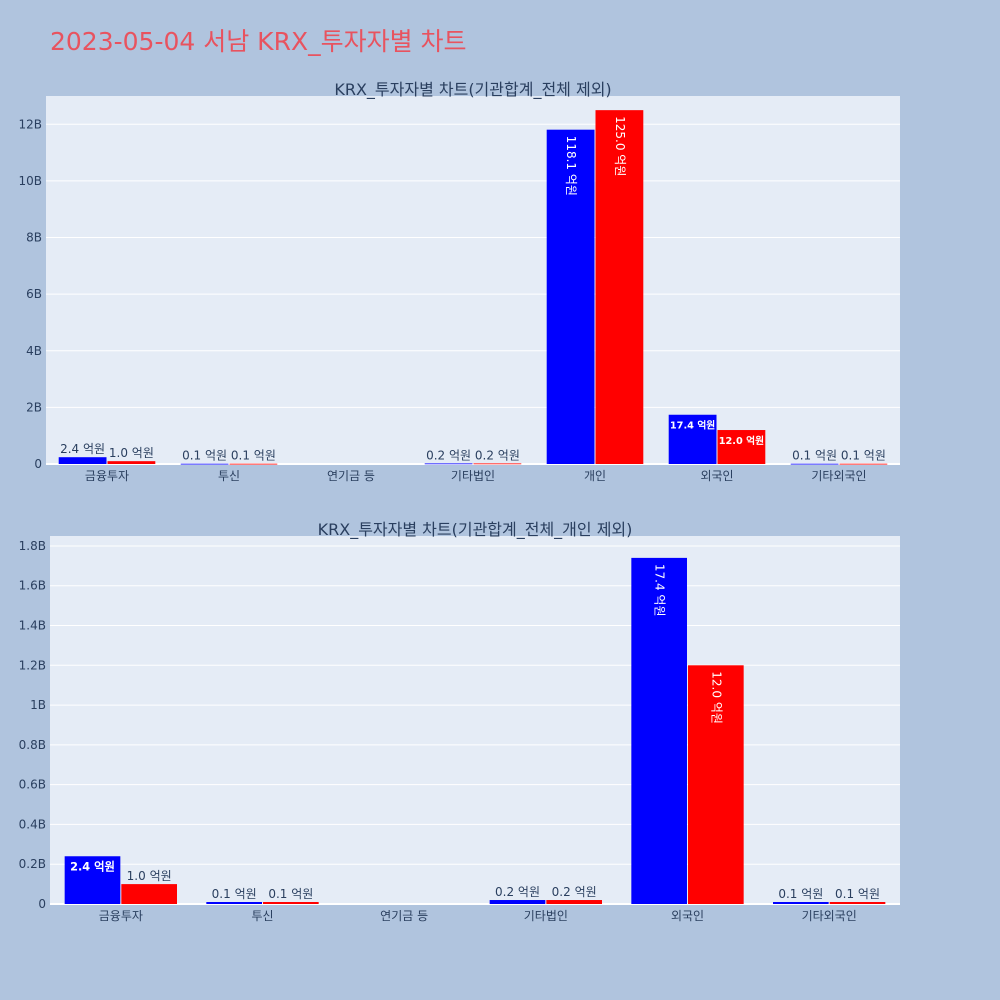 This screenshot has width=1000, height=1000. Describe the element at coordinates (475, 530) in the screenshot. I see `chart-title: KRX_투자자별 차트(기관합계_전체_개인 제외)` at that location.